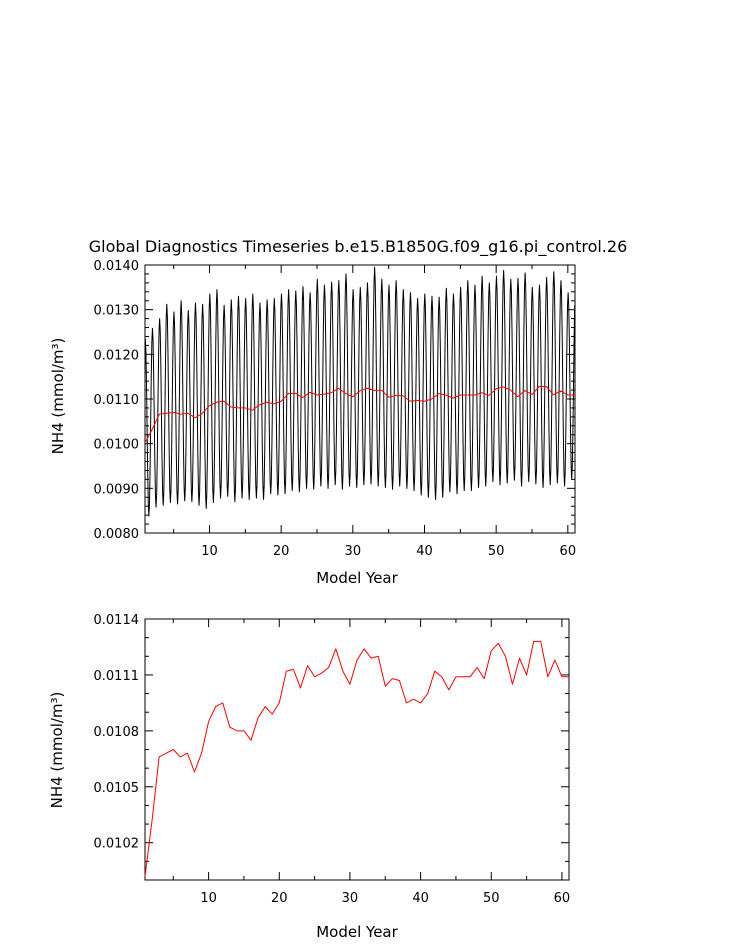  What do you see at coordinates (57, 750) in the screenshot?
I see `bottom-y-axis-title: NH4 (mmol/m³)` at bounding box center [57, 750].